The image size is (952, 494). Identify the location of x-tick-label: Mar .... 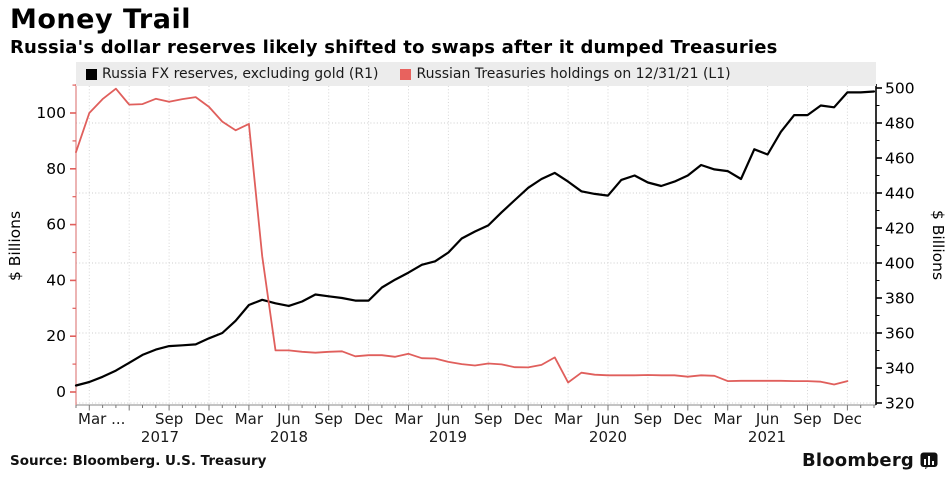
(101, 419).